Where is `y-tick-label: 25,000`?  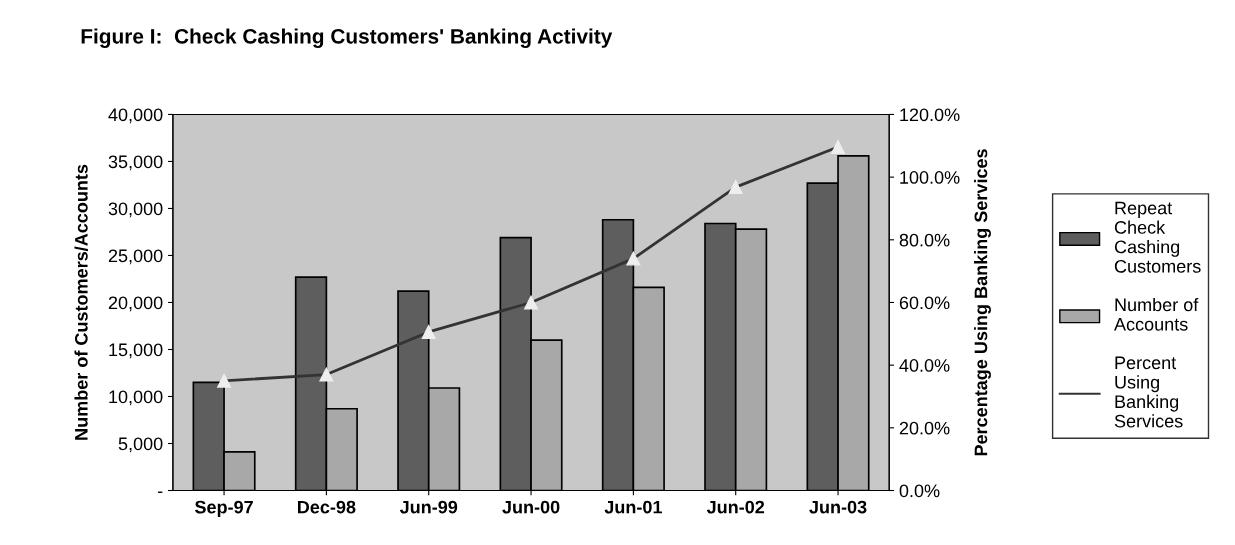
y-tick-label: 25,000 is located at coordinates (135, 257).